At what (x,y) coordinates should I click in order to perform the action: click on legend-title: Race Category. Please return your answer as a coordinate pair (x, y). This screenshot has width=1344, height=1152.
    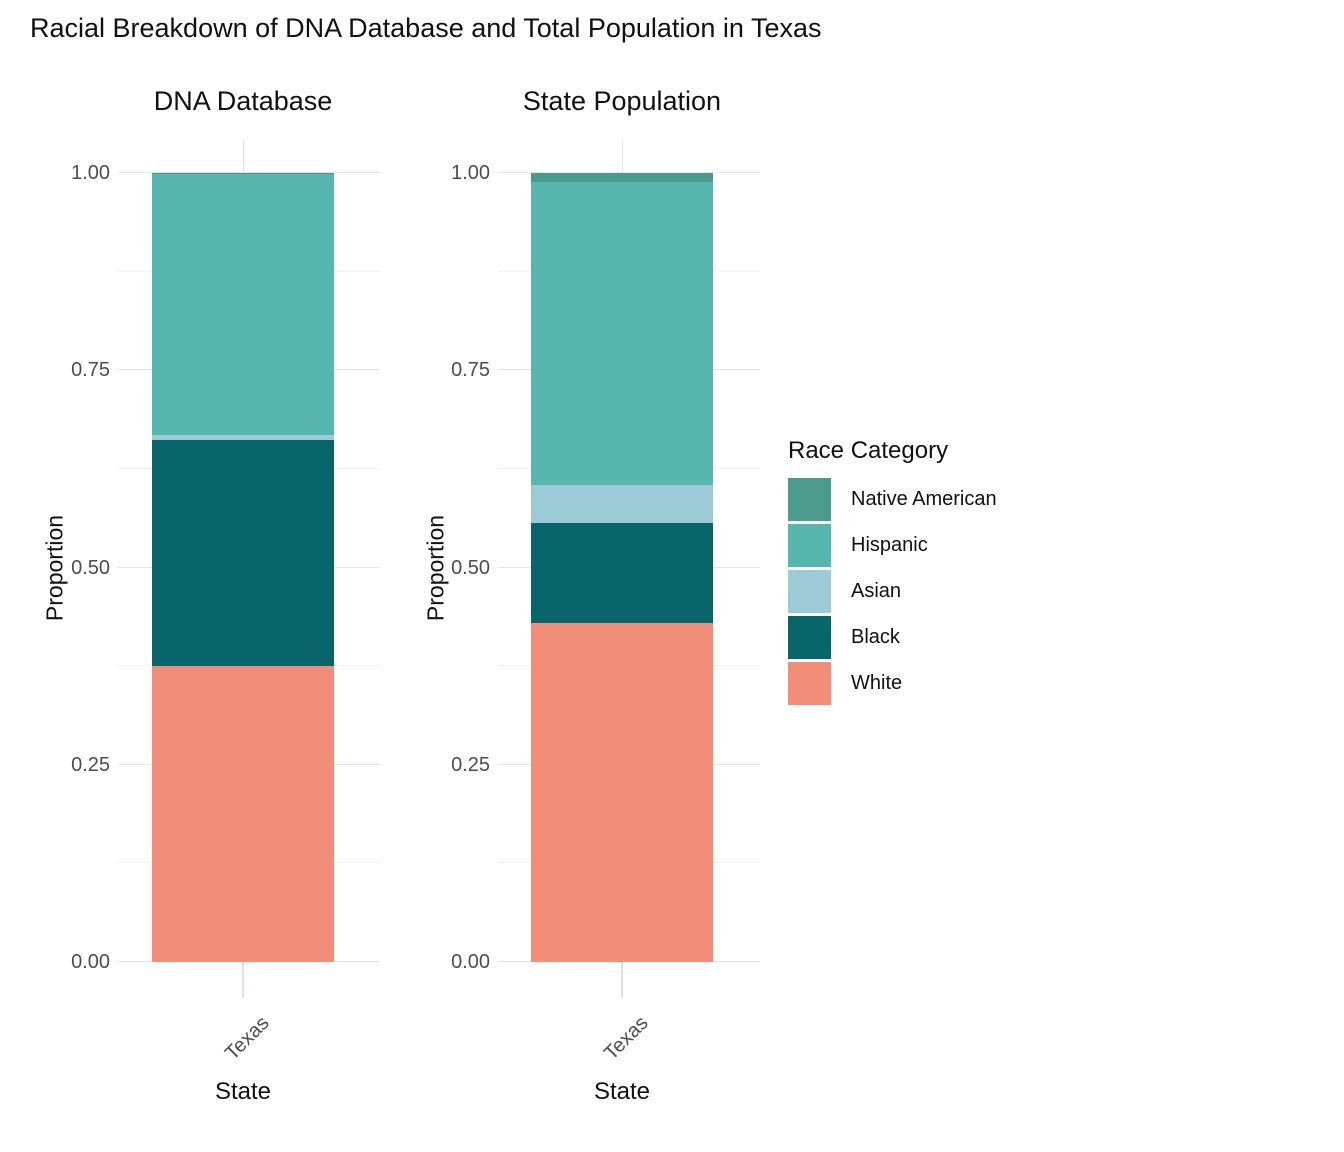
    Looking at the image, I should click on (868, 450).